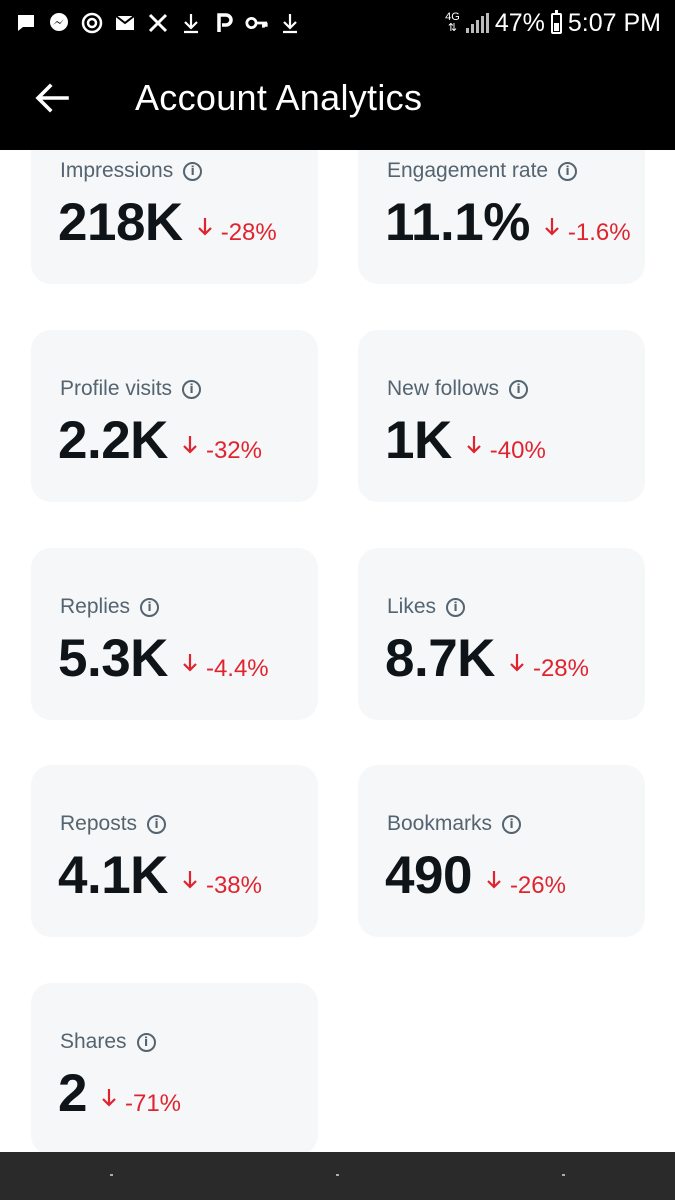 The width and height of the screenshot is (675, 1200). Describe the element at coordinates (501, 851) in the screenshot. I see `metric-card-bookmarks: Bookmarks i 490 -26%` at that location.